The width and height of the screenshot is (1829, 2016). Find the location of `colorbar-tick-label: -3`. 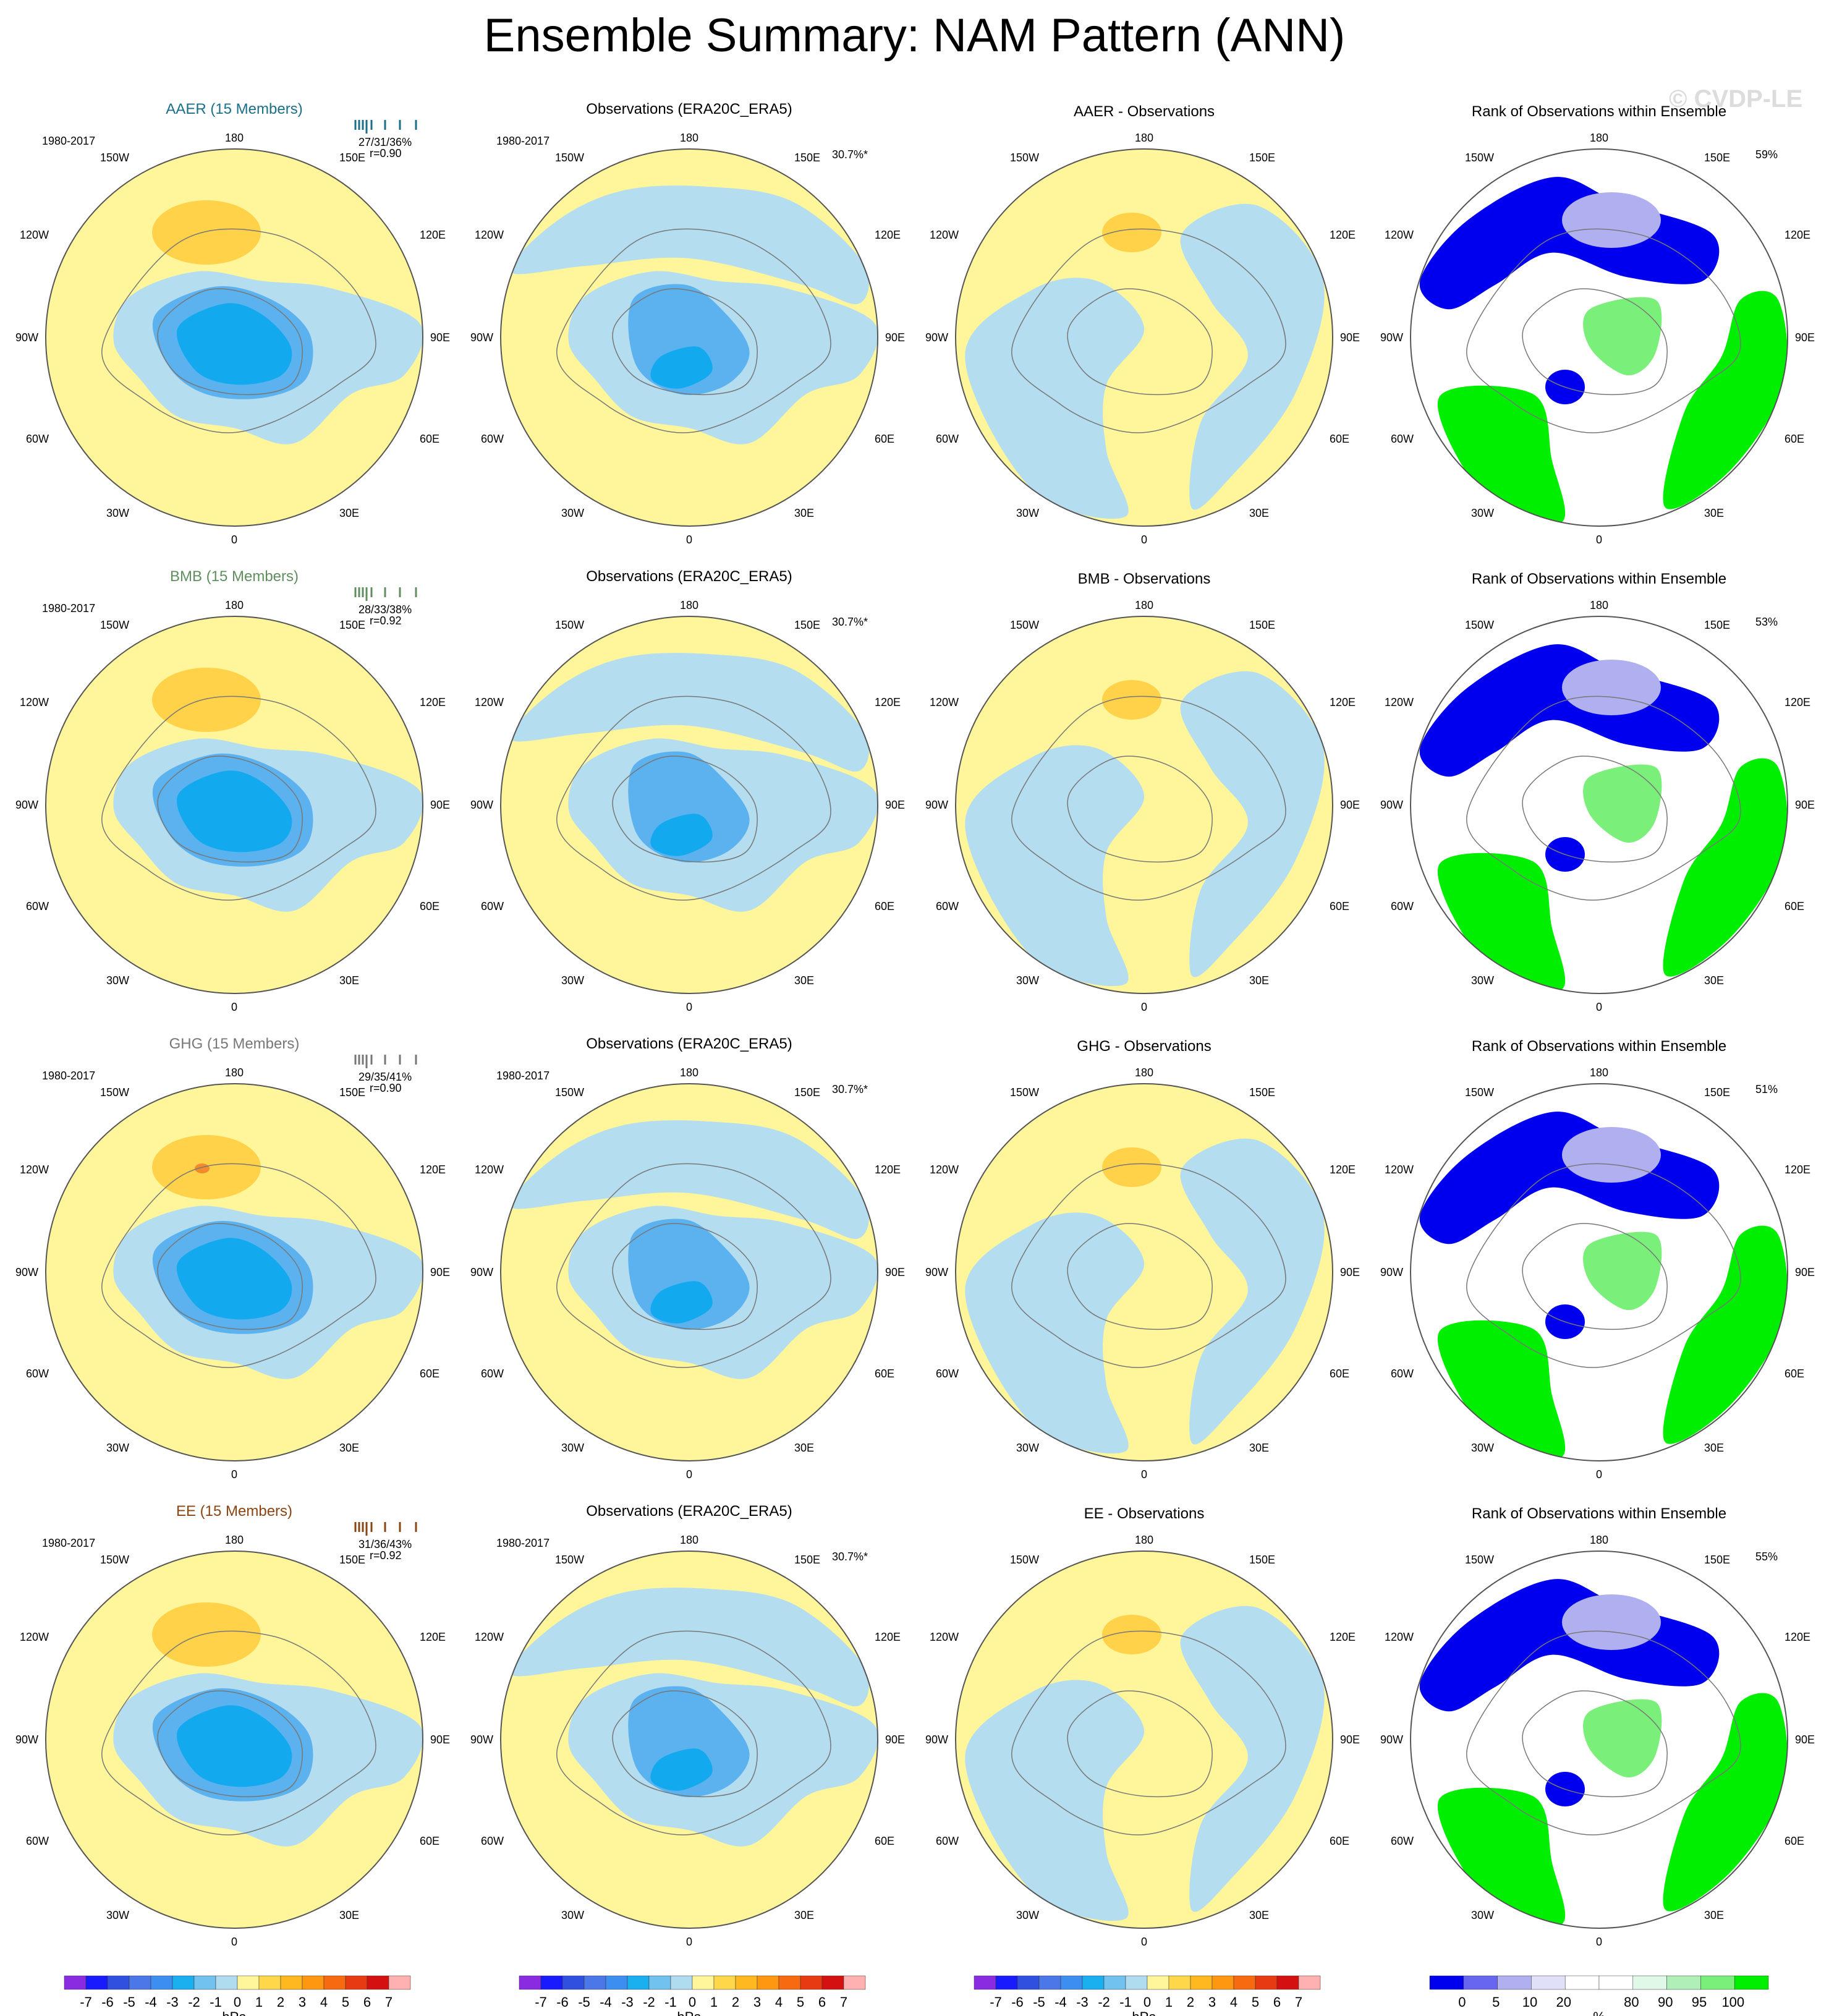

colorbar-tick-label: -3 is located at coordinates (627, 2002).